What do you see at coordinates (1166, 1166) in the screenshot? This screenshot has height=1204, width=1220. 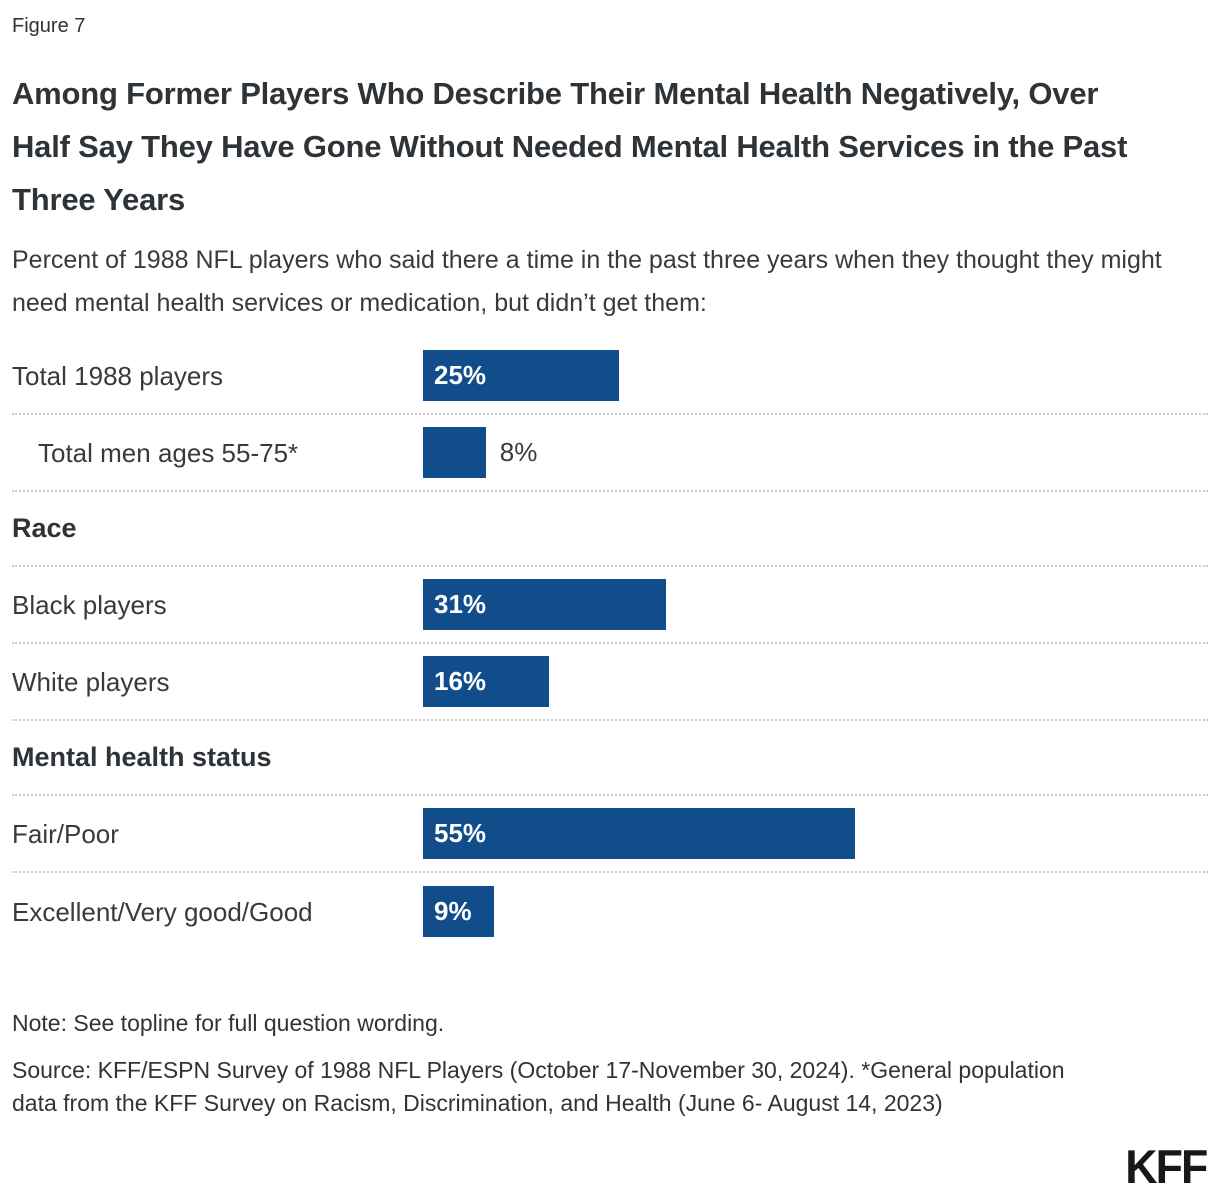 I see `kff-logo: KFF` at bounding box center [1166, 1166].